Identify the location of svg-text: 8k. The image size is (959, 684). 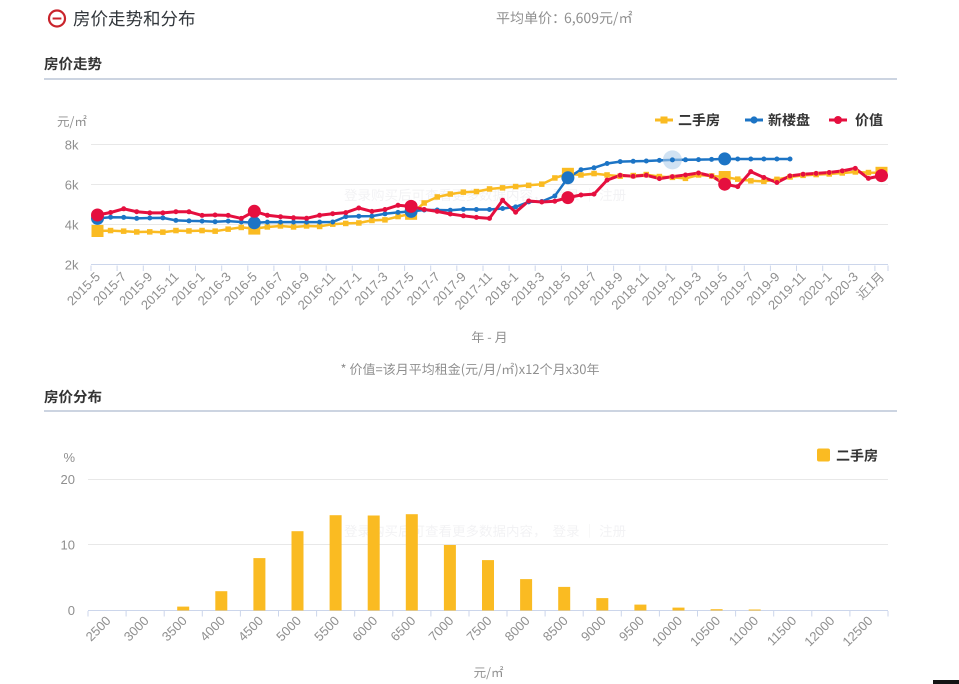
(72, 145).